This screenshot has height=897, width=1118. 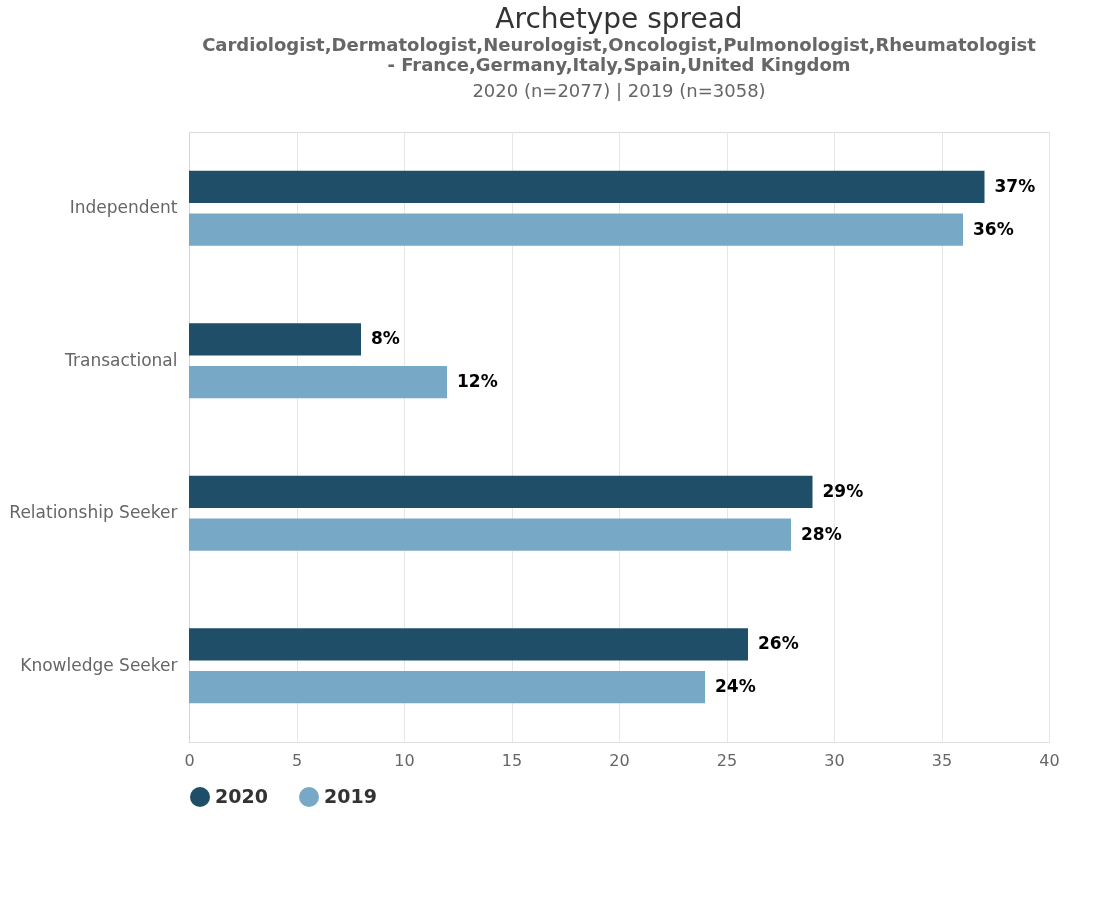 What do you see at coordinates (778, 643) in the screenshot?
I see `data-label: 26%` at bounding box center [778, 643].